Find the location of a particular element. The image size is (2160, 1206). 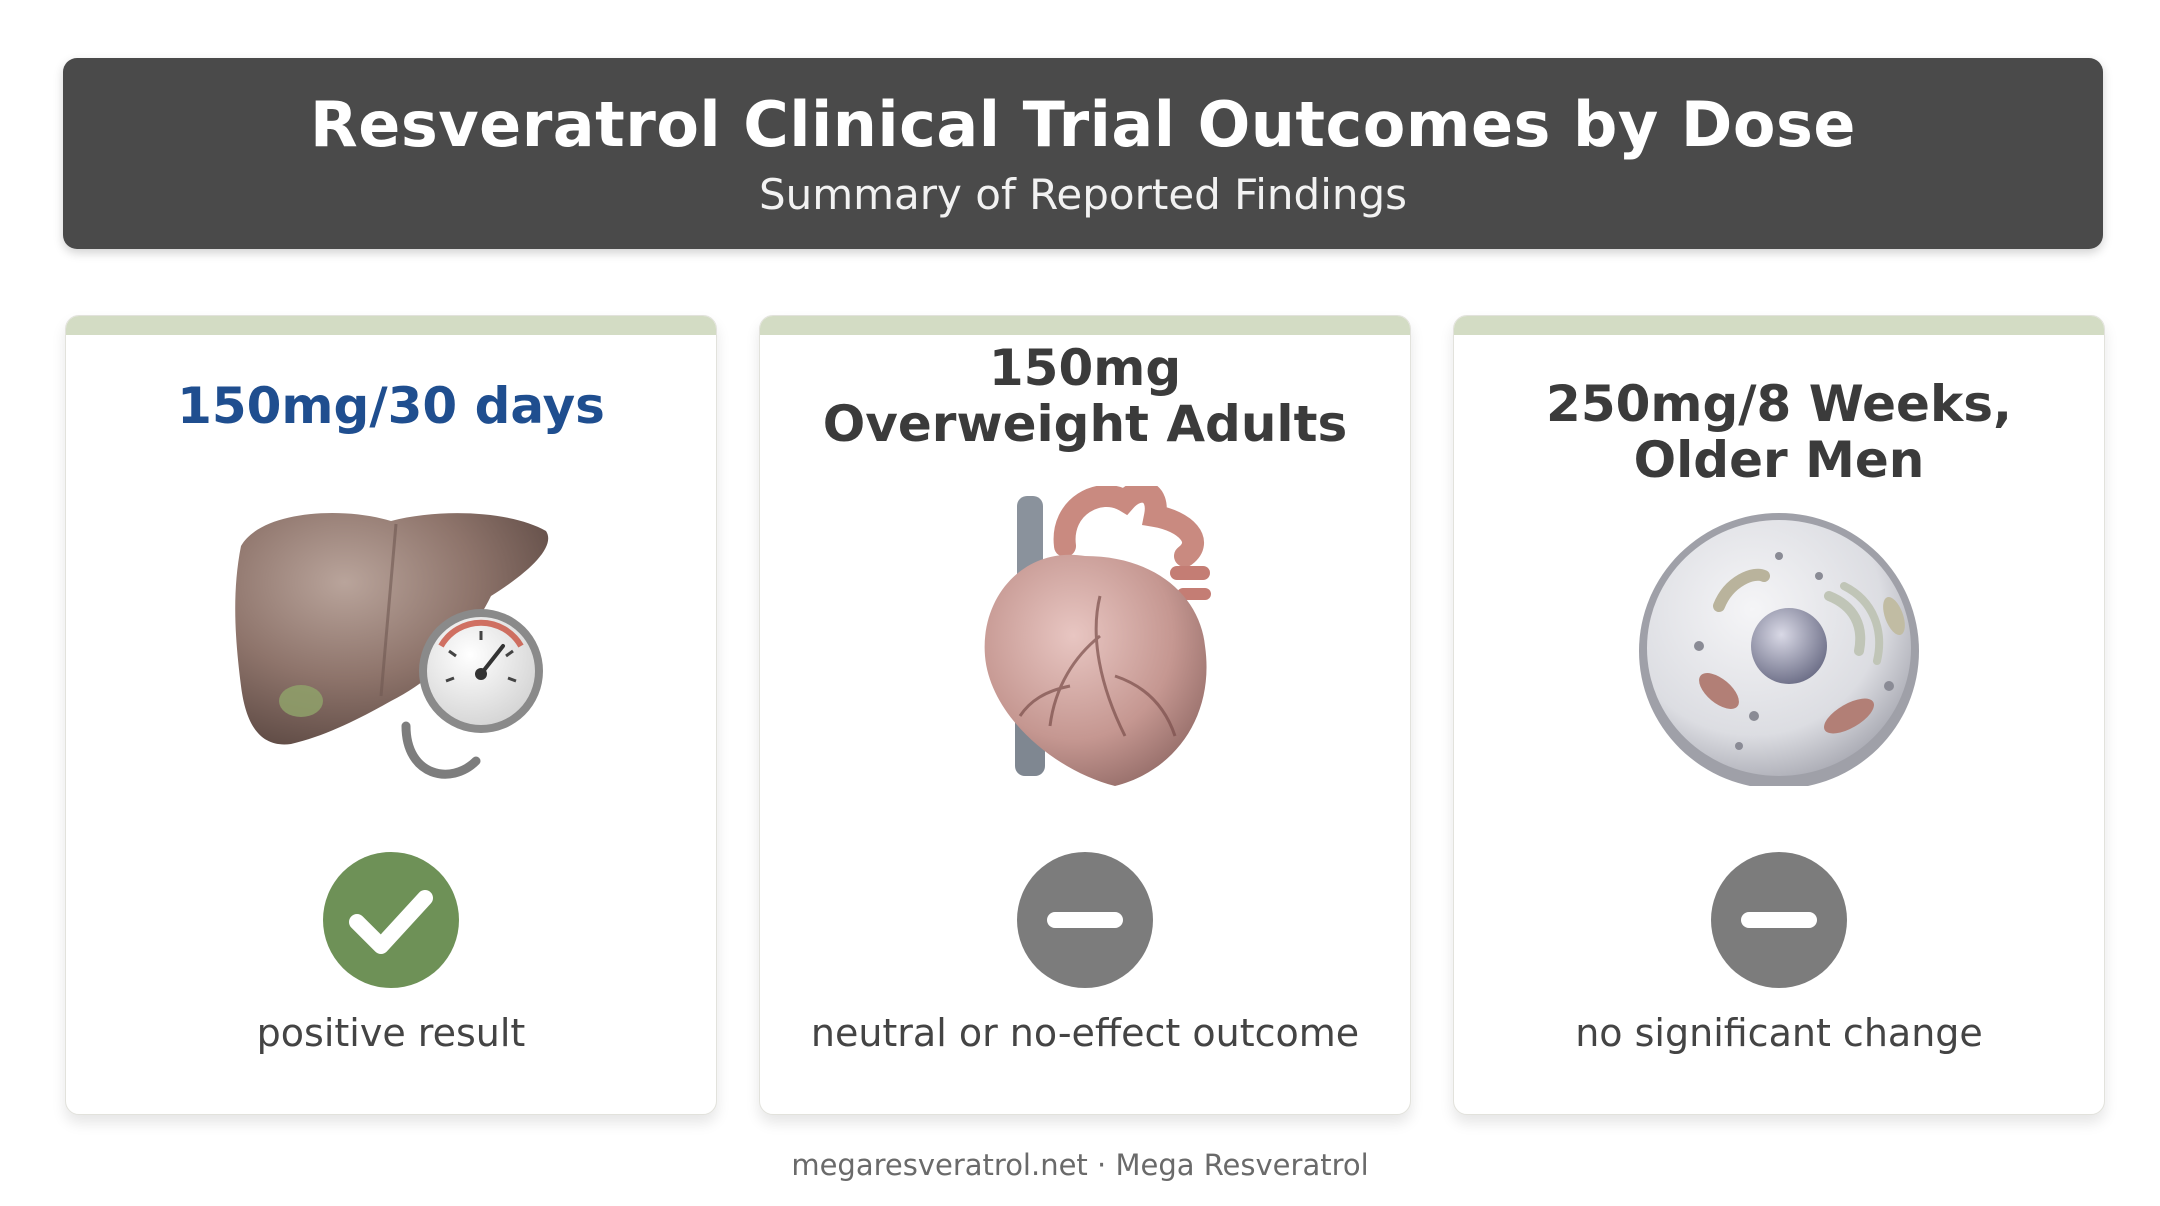

card-title: 150mg Overweight Adults is located at coordinates (1085, 396).